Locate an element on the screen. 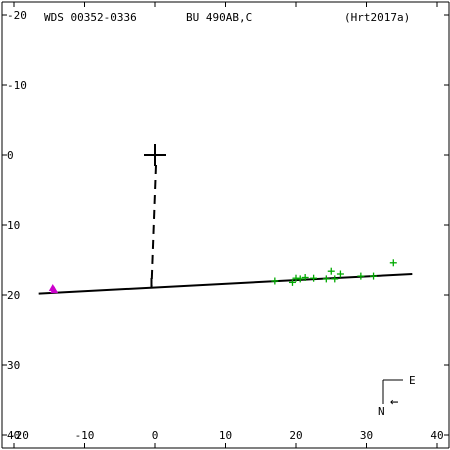  x-tick-label: -20 is located at coordinates (19, 435).